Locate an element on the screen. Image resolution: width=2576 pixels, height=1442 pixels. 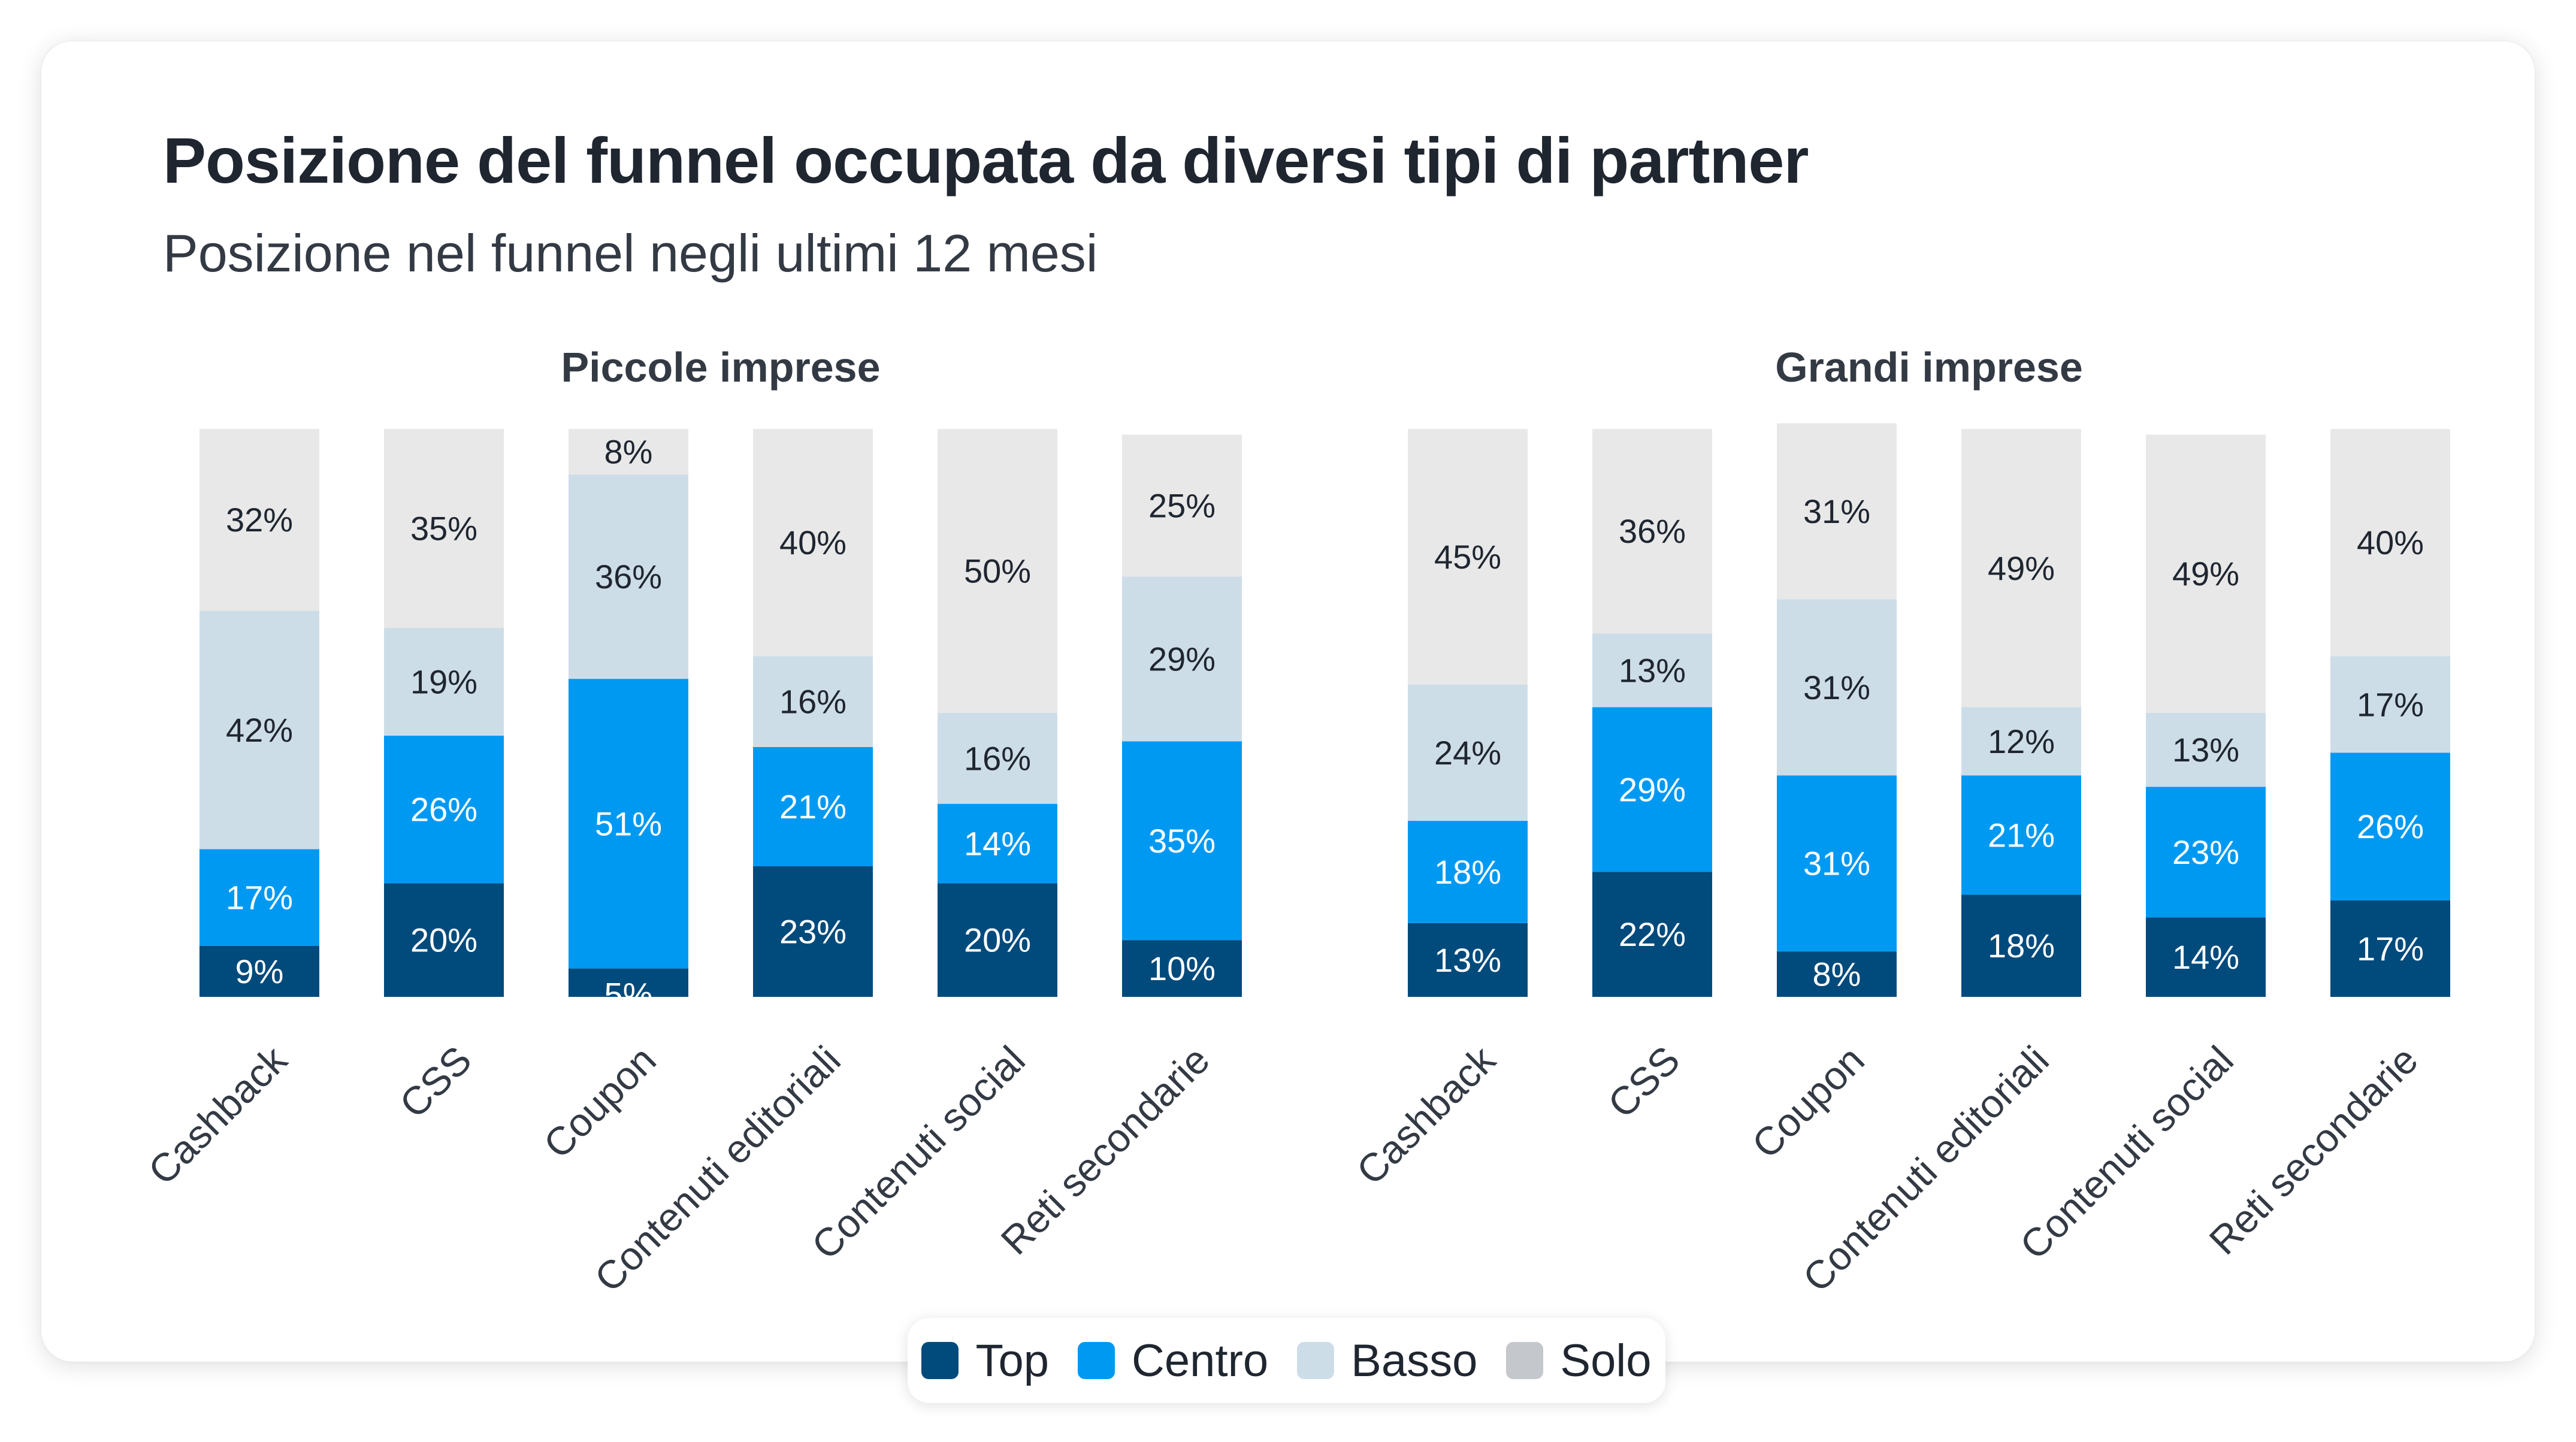
bar-piccole-imprese-css-basso is located at coordinates (444, 681).